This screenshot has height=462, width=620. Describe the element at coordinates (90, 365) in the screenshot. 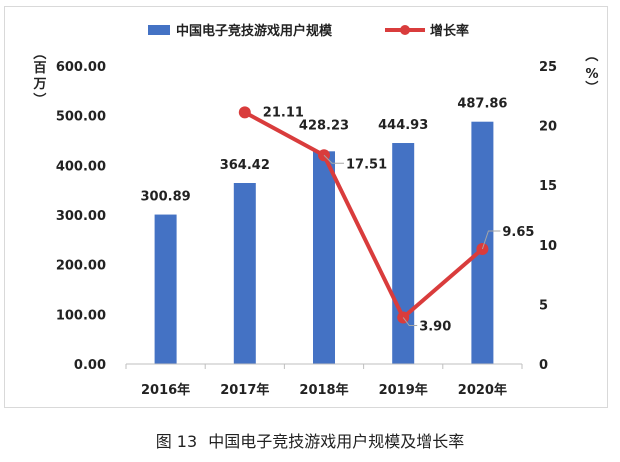

I see `y-left-tick-label: 0.00` at that location.